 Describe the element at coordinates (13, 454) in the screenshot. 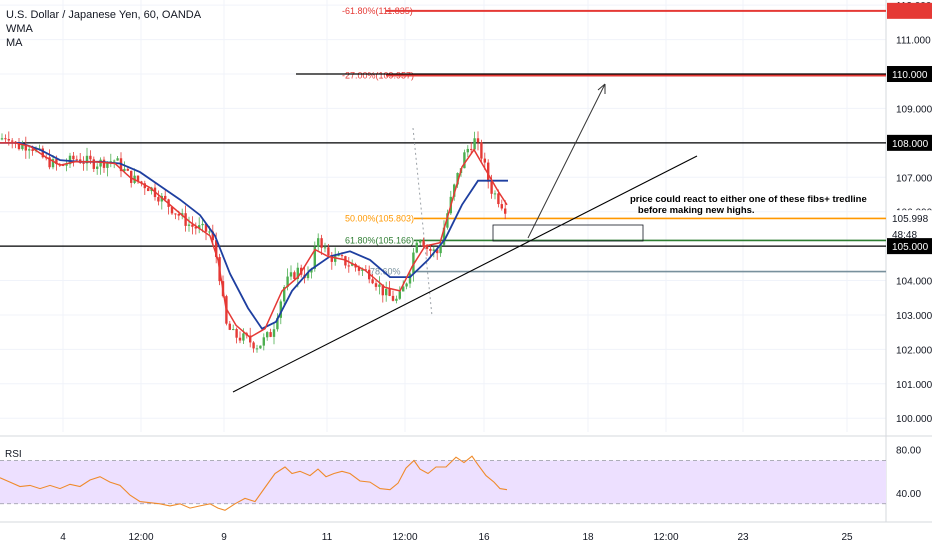

I see `rsi-label: RSI` at that location.